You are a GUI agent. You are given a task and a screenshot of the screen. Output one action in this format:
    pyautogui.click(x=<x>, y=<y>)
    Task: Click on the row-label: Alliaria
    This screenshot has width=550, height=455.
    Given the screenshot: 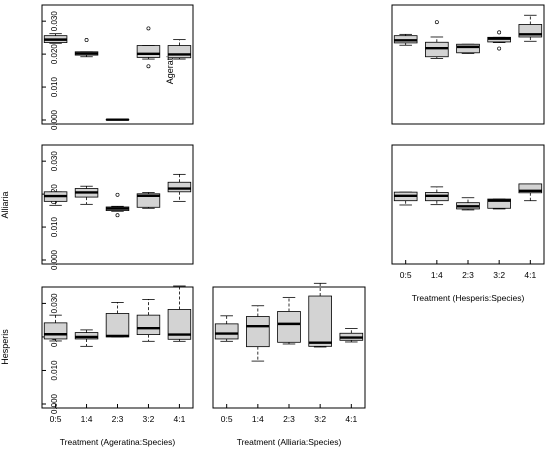 What is the action you would take?
    pyautogui.click(x=5, y=204)
    